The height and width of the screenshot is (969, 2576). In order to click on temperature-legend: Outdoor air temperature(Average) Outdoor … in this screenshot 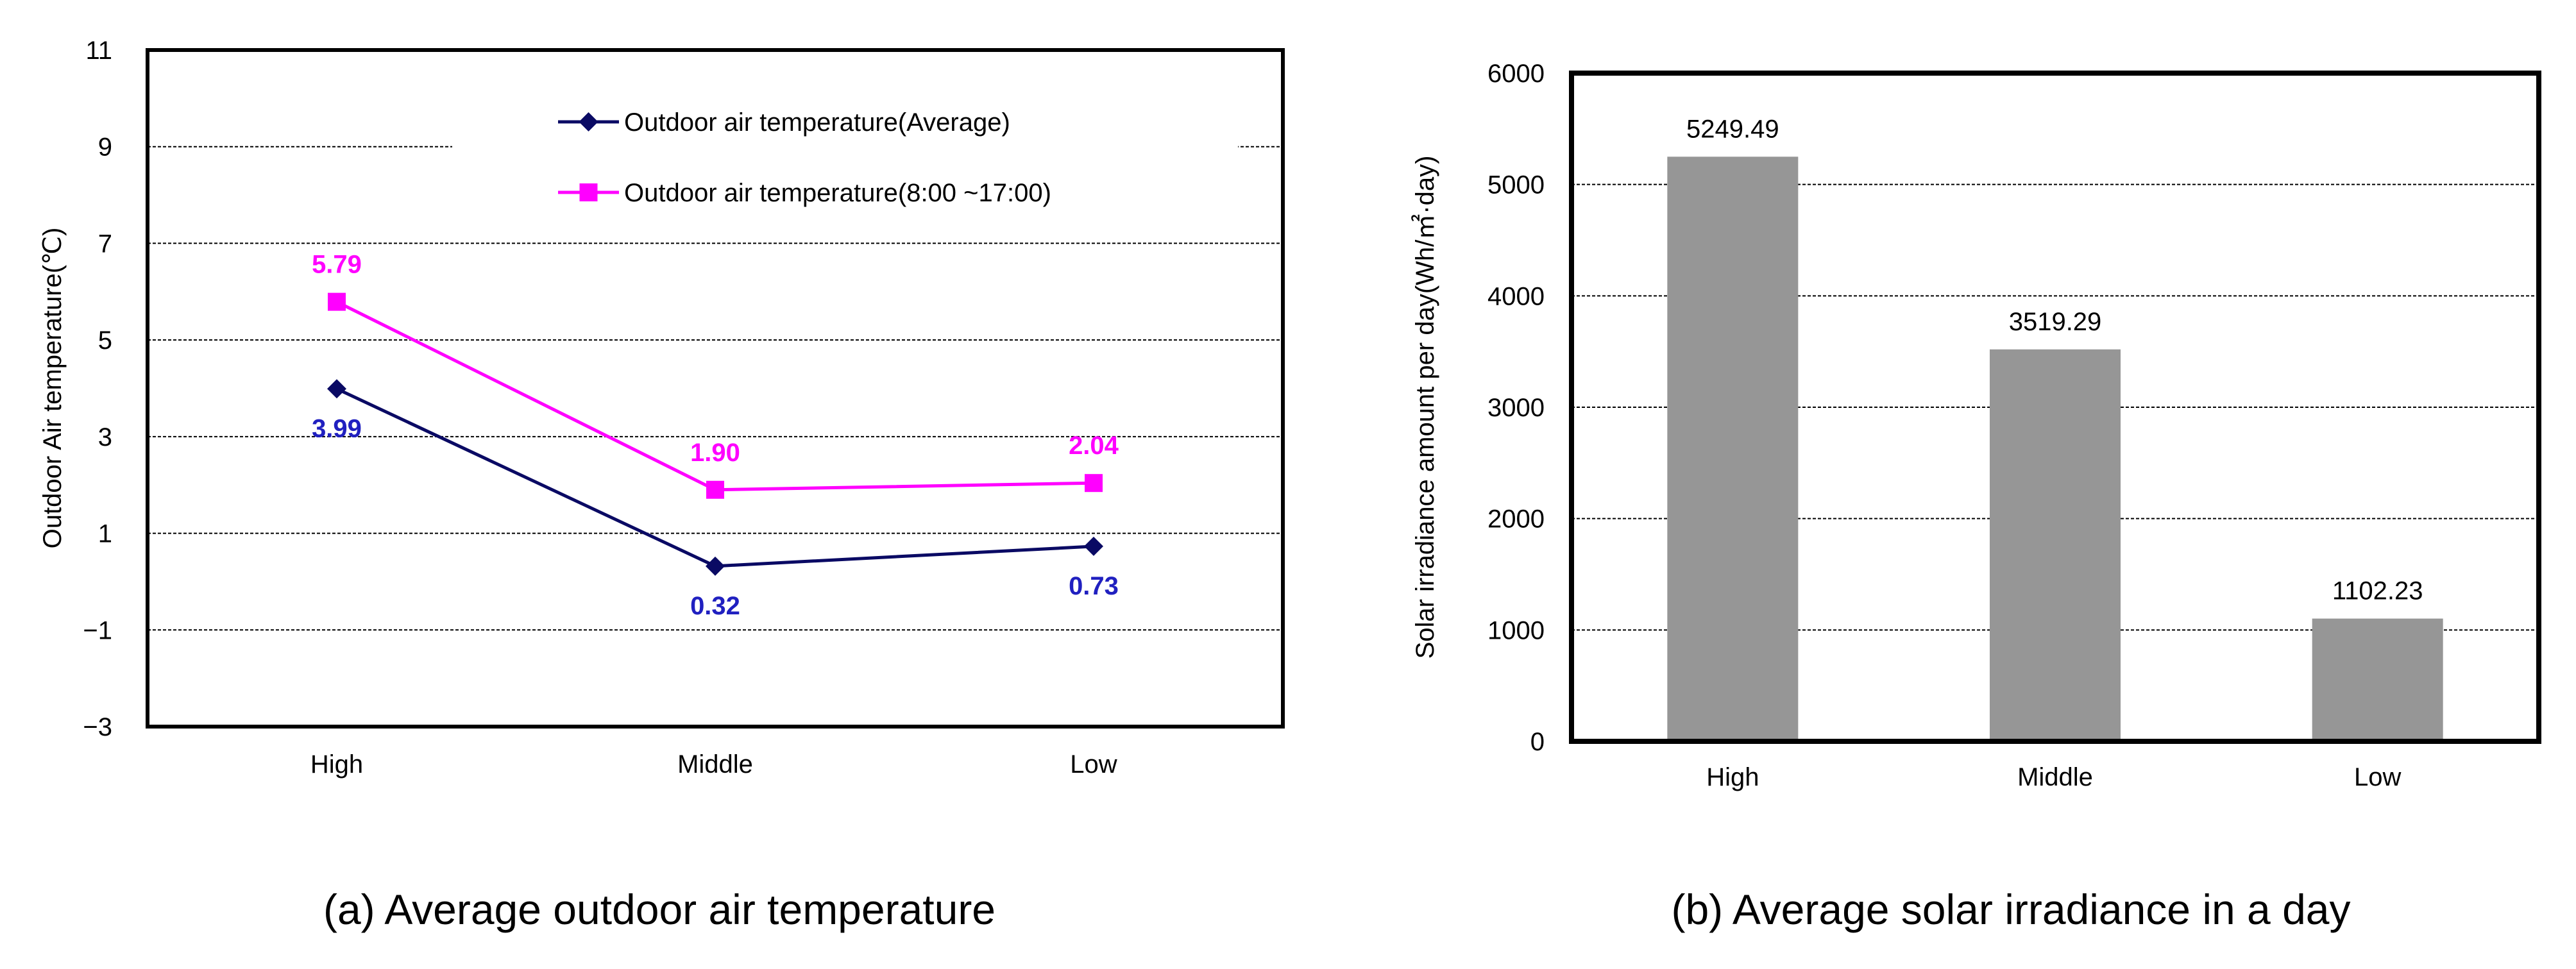, I will do `click(804, 157)`.